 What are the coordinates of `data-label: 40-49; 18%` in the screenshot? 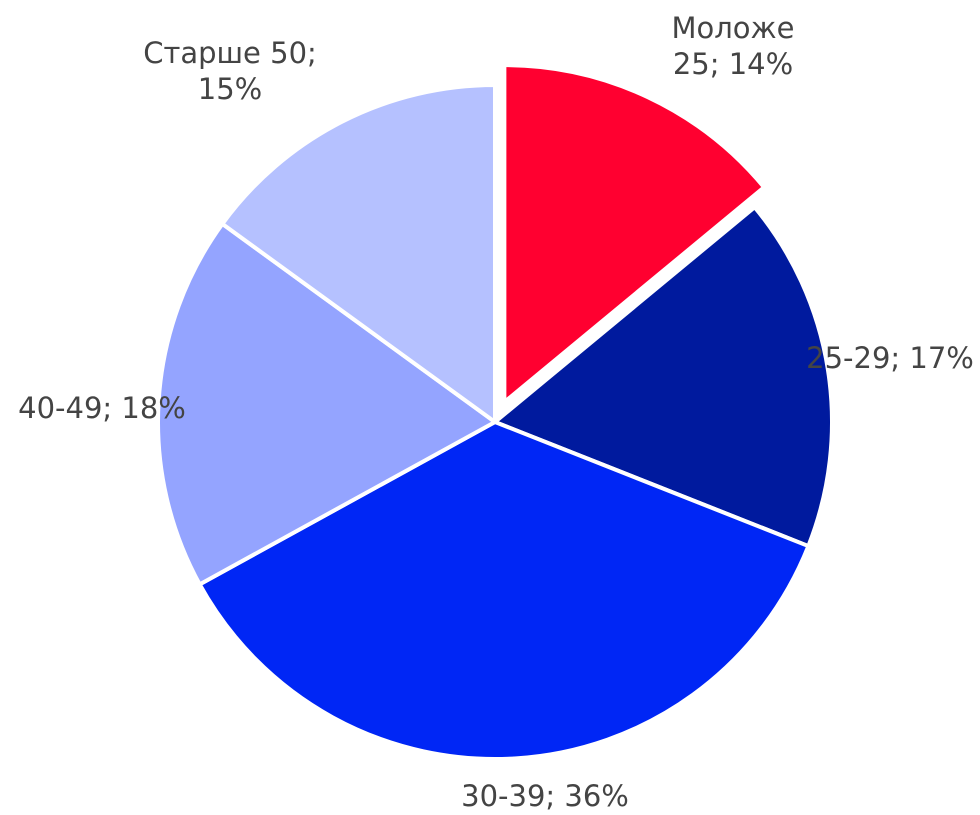 It's located at (102, 408).